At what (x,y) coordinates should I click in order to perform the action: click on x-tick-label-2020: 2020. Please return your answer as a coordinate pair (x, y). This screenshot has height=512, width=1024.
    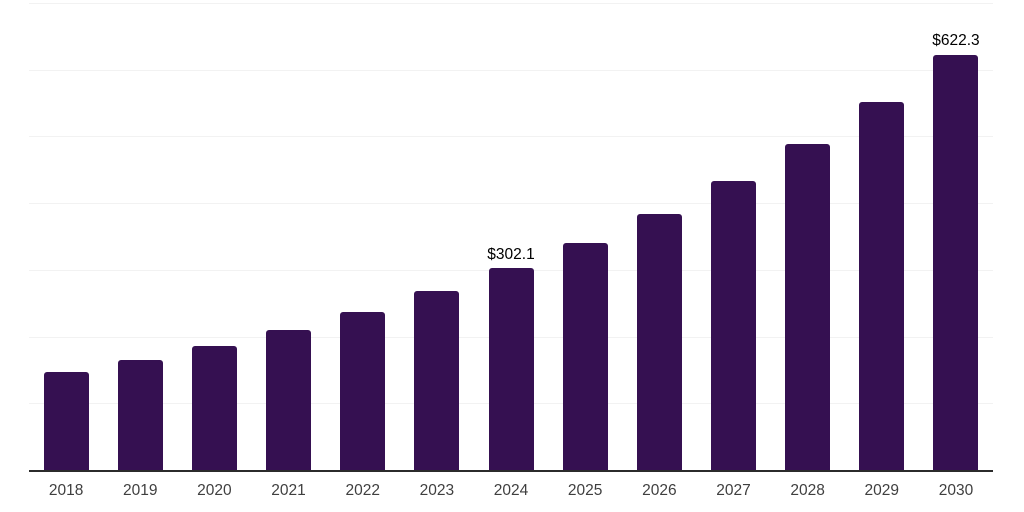
    Looking at the image, I should click on (214, 490).